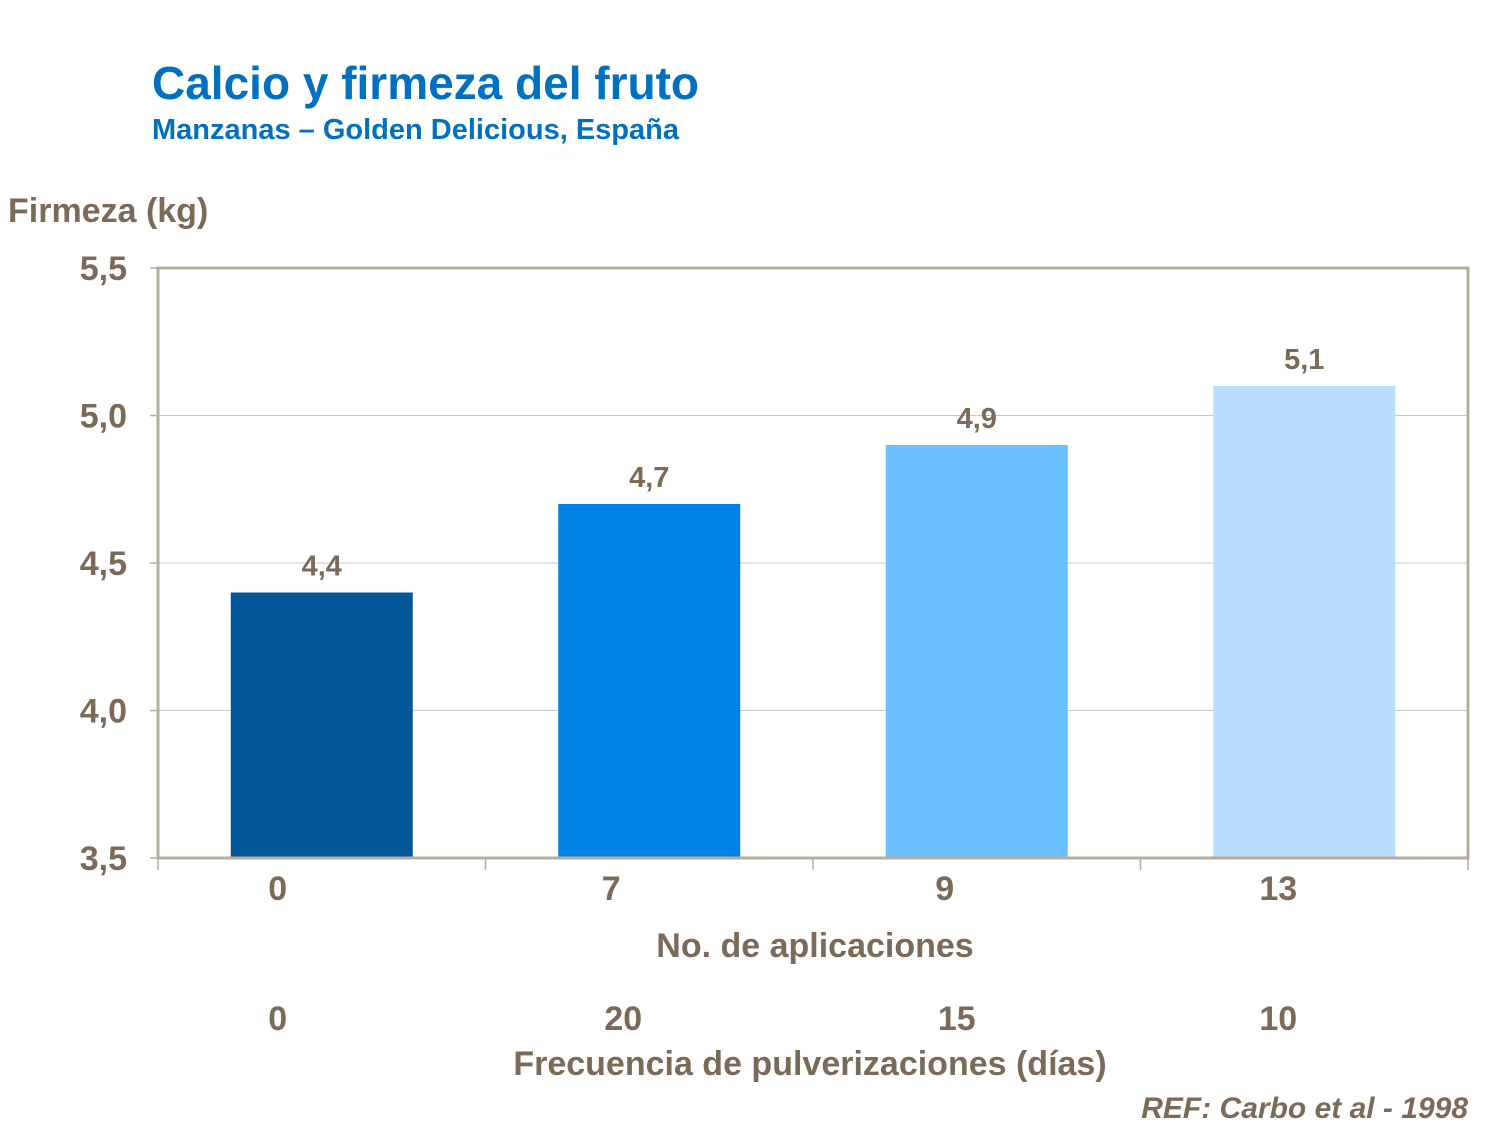 This screenshot has width=1500, height=1126. Describe the element at coordinates (649, 478) in the screenshot. I see `data-label: 4,7` at that location.